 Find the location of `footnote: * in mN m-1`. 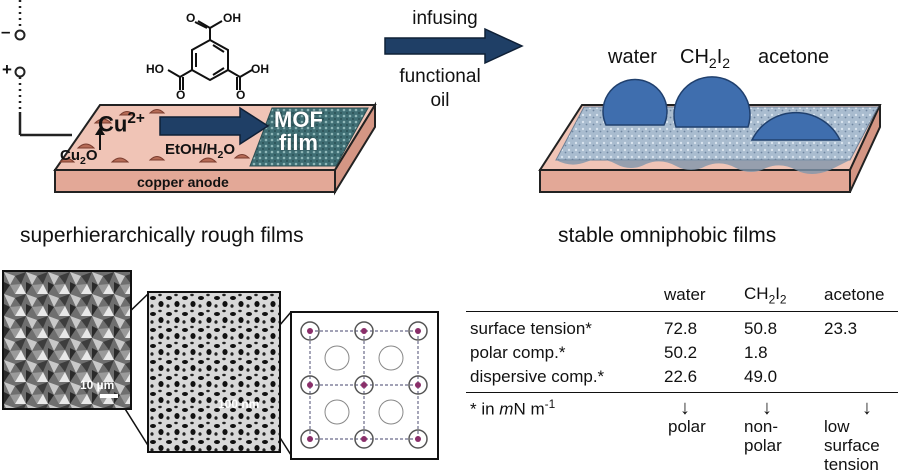

footnote: * in mN m-1 is located at coordinates (563, 434).